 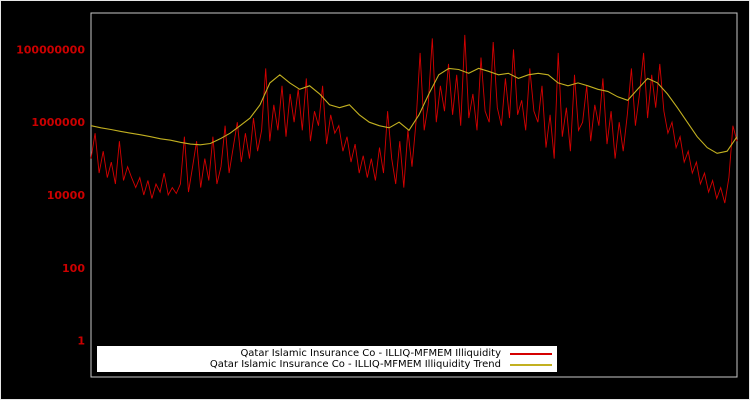 I want to click on y-axis-tick-labels: 1 100 10000 1000000 100000000, so click(x=50, y=195).